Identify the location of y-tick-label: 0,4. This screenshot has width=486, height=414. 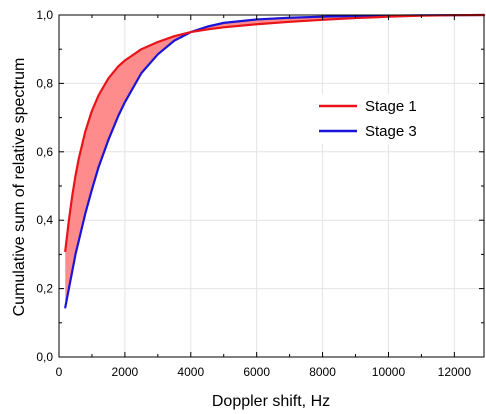
(44, 220).